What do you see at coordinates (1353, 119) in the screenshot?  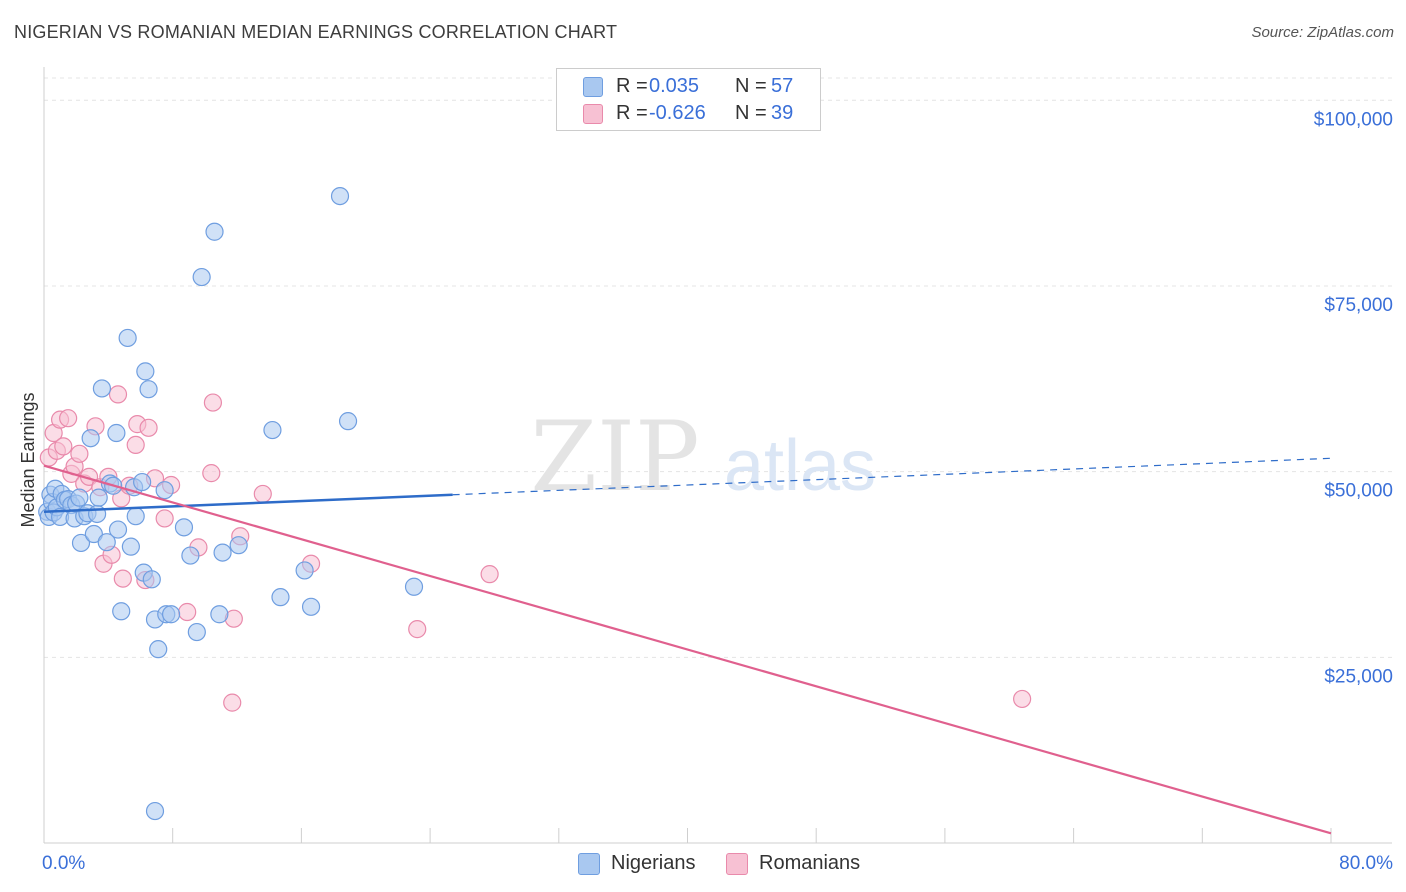 I see `y-tick-label: $100,000` at bounding box center [1353, 119].